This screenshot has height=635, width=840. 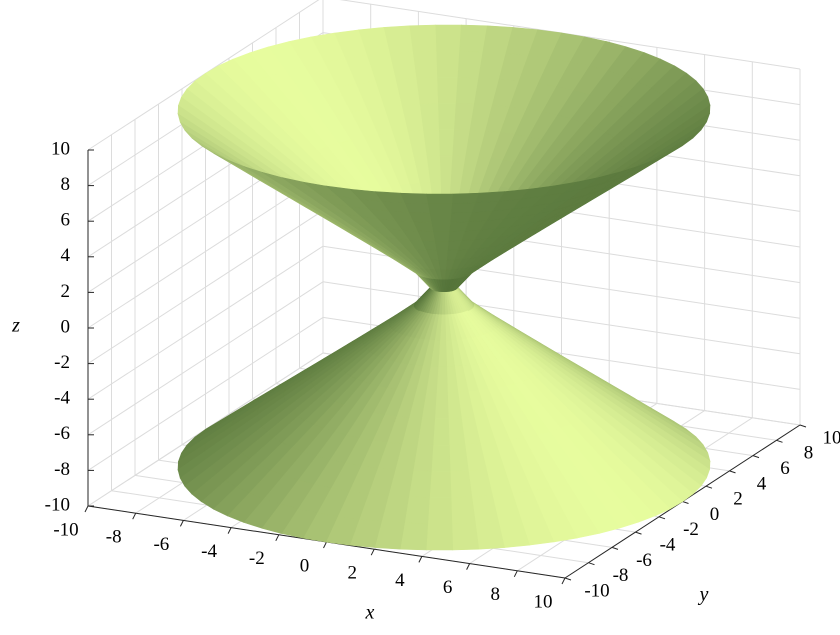 I want to click on z-tick-label: 10, so click(x=60, y=148).